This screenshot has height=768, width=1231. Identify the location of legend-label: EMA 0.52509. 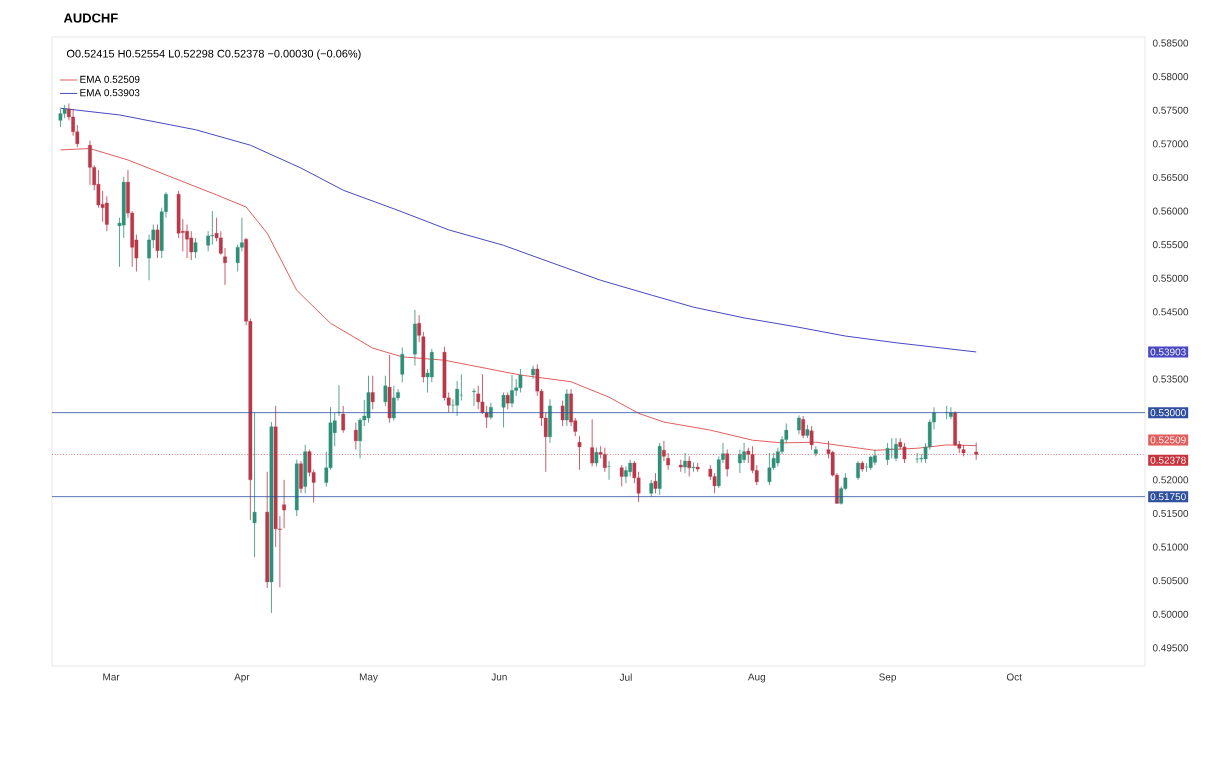
(110, 79).